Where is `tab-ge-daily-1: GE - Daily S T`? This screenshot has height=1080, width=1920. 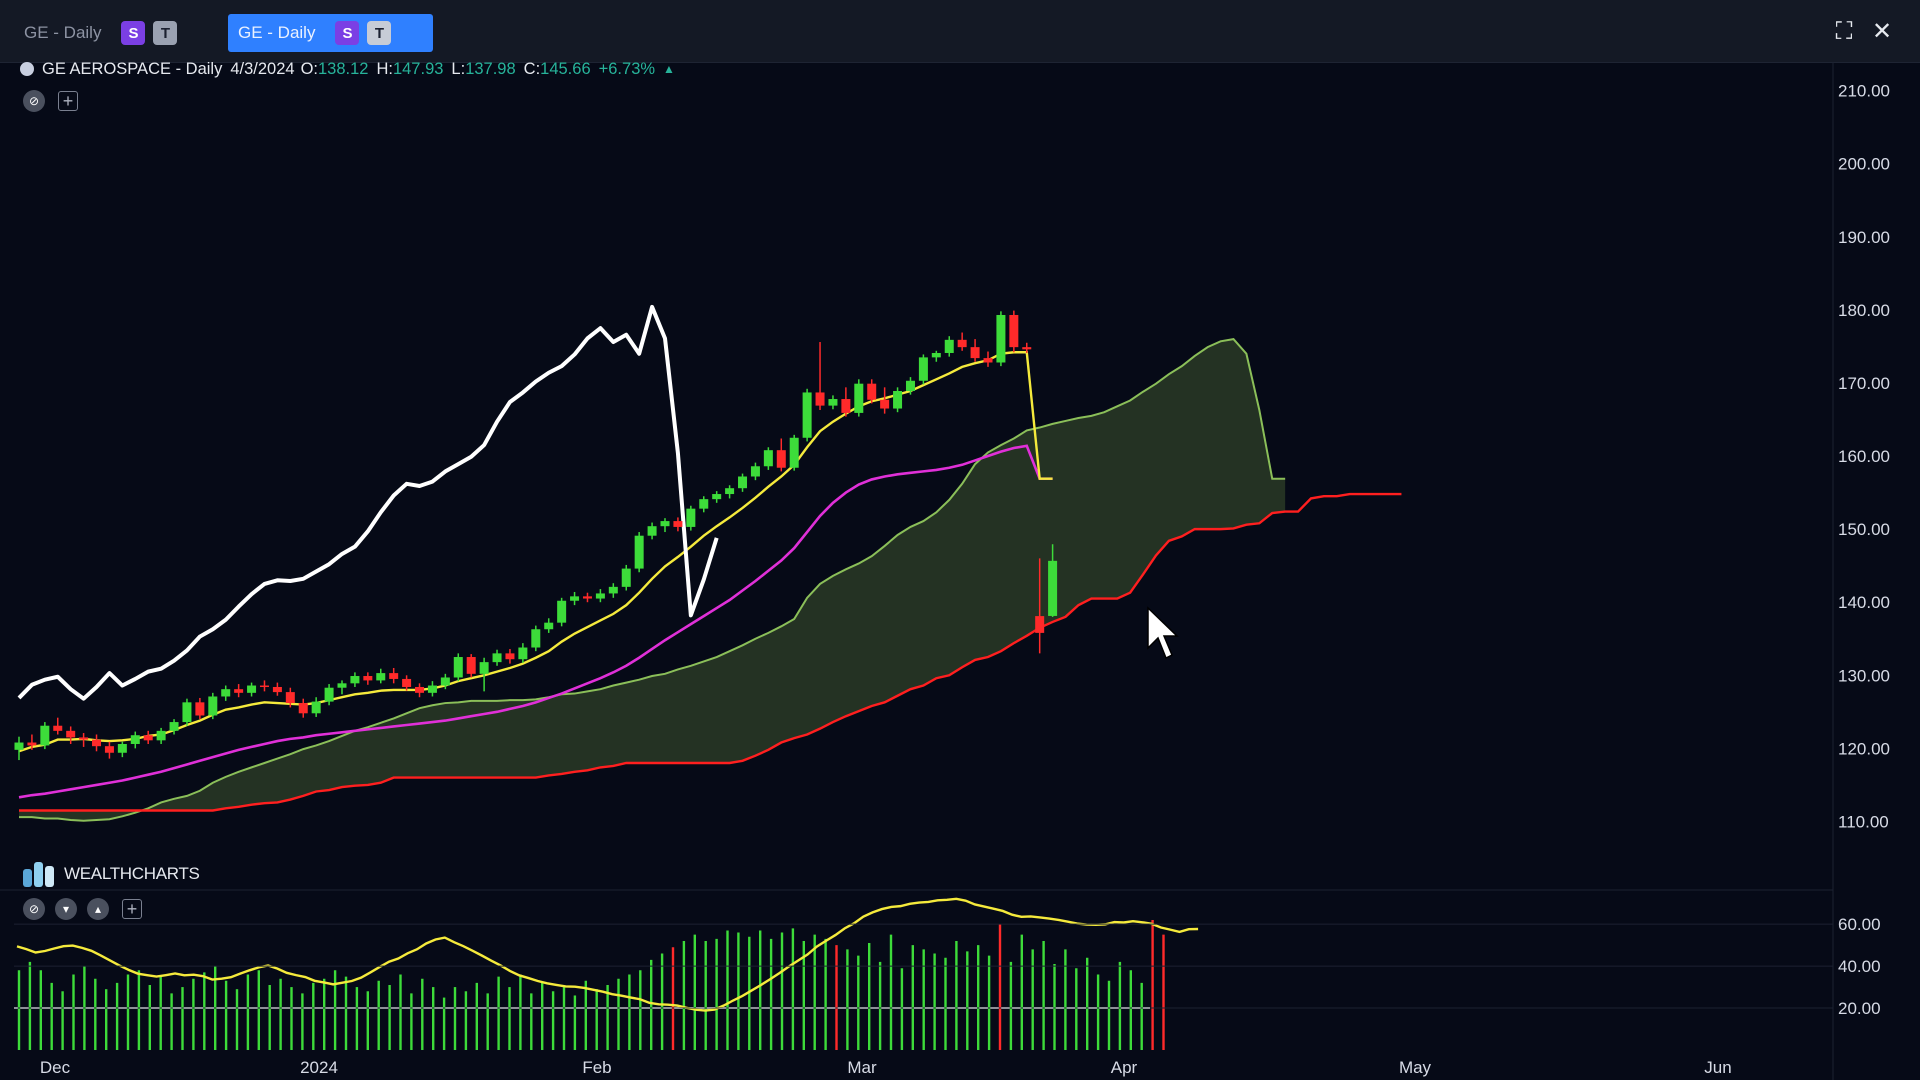
tab-ge-daily-1: GE - Daily S T is located at coordinates (104, 33).